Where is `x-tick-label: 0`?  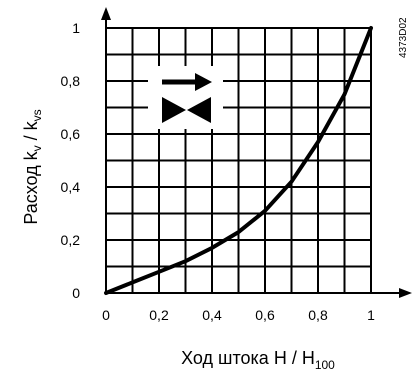
x-tick-label: 0 is located at coordinates (106, 315).